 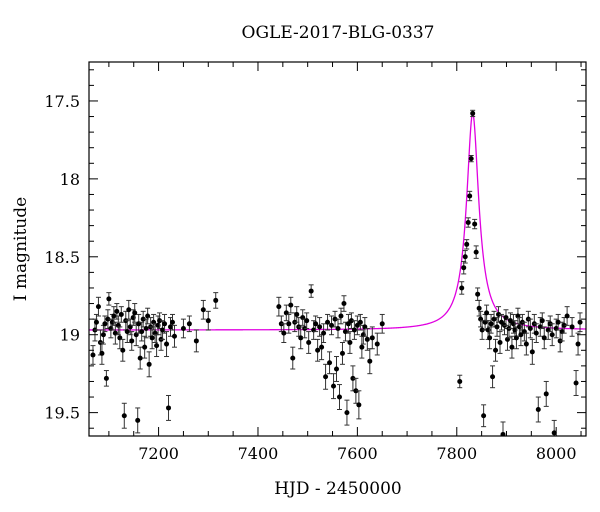 What do you see at coordinates (357, 453) in the screenshot?
I see `x-tick-label: 7600` at bounding box center [357, 453].